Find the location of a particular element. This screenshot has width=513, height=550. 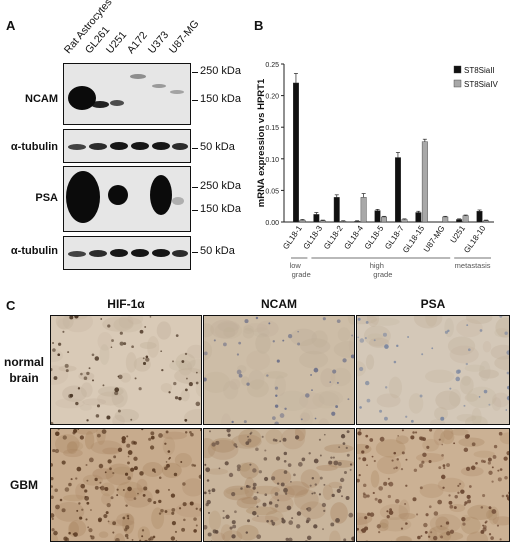

marker-label-0-1: 150 kDa is located at coordinates (220, 99).